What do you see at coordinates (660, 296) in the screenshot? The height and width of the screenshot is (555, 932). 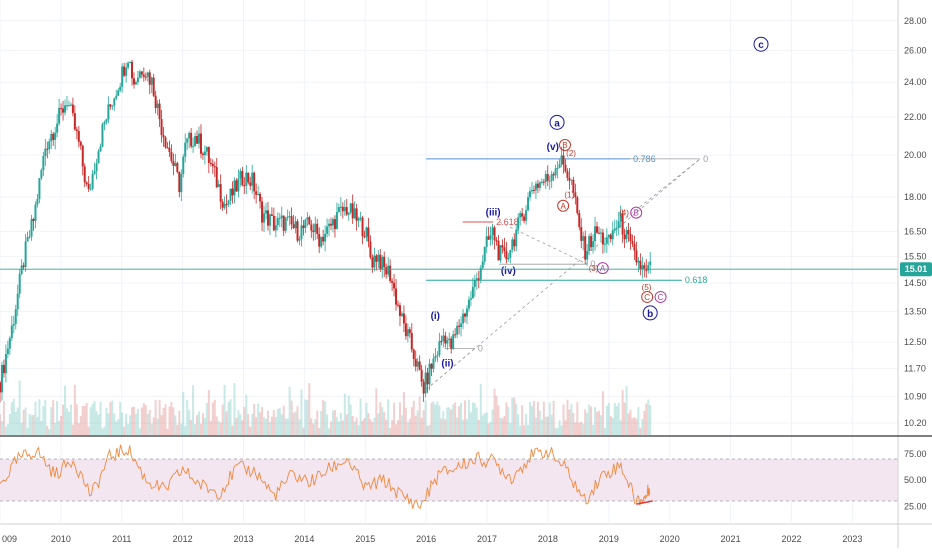 I see `wave-circle` at bounding box center [660, 296].